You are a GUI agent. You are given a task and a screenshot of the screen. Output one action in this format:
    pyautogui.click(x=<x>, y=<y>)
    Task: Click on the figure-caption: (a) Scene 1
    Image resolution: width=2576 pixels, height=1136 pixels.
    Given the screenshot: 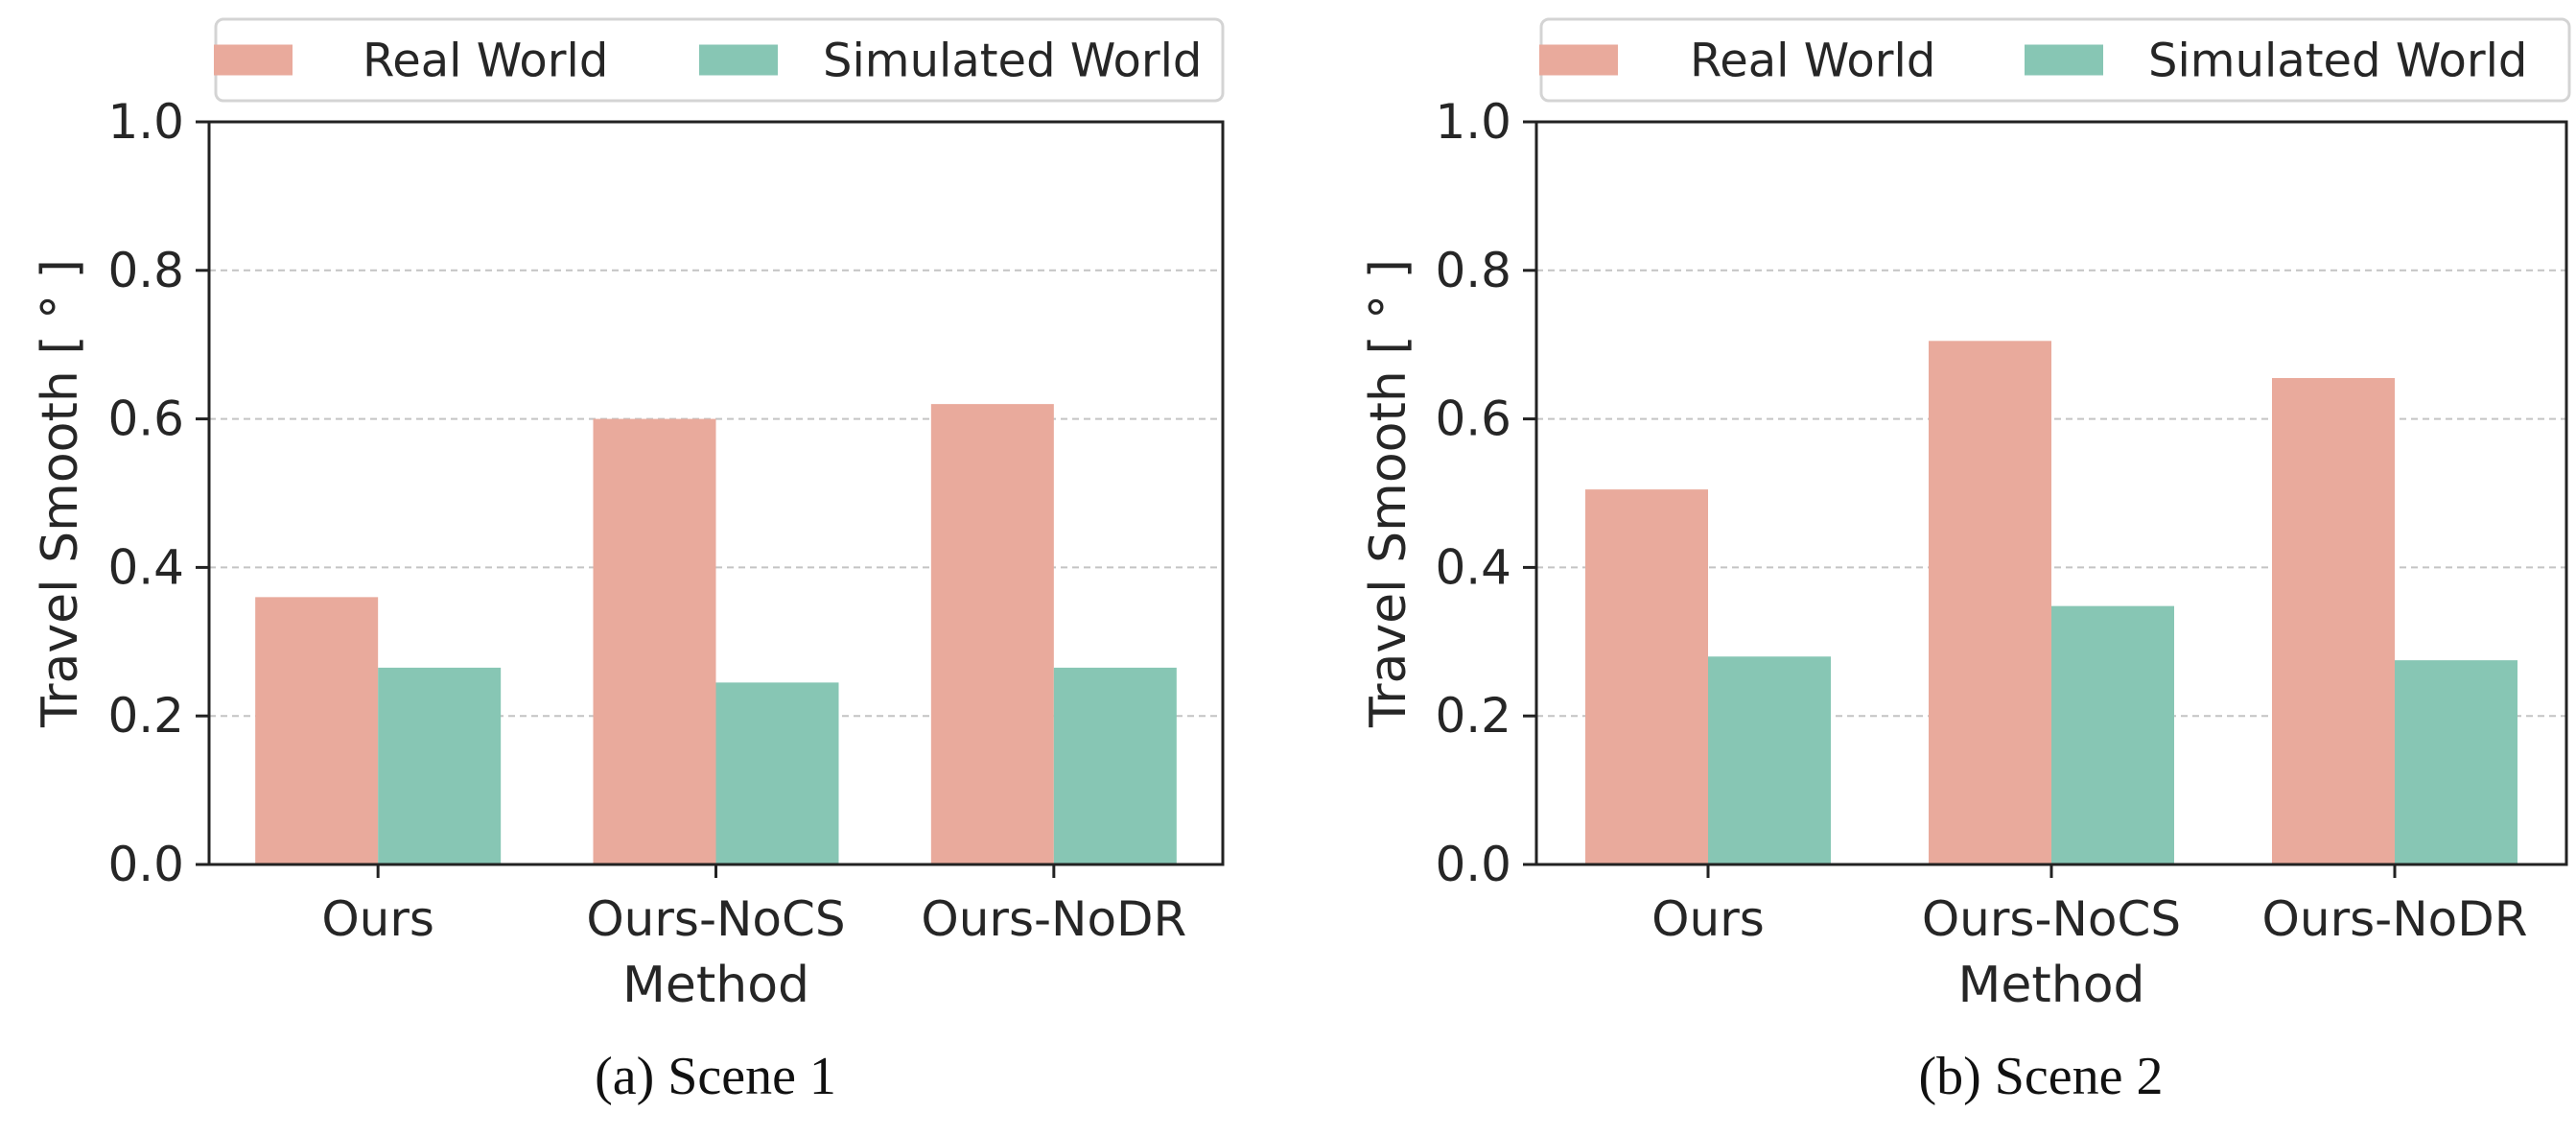 What is the action you would take?
    pyautogui.click(x=715, y=1076)
    